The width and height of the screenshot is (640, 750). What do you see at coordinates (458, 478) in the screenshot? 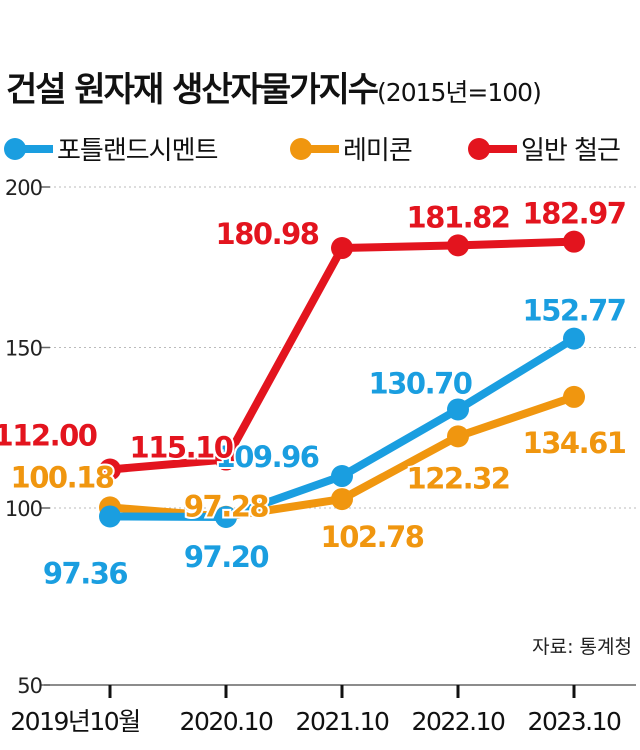
I see `data-label: 122.32` at bounding box center [458, 478].